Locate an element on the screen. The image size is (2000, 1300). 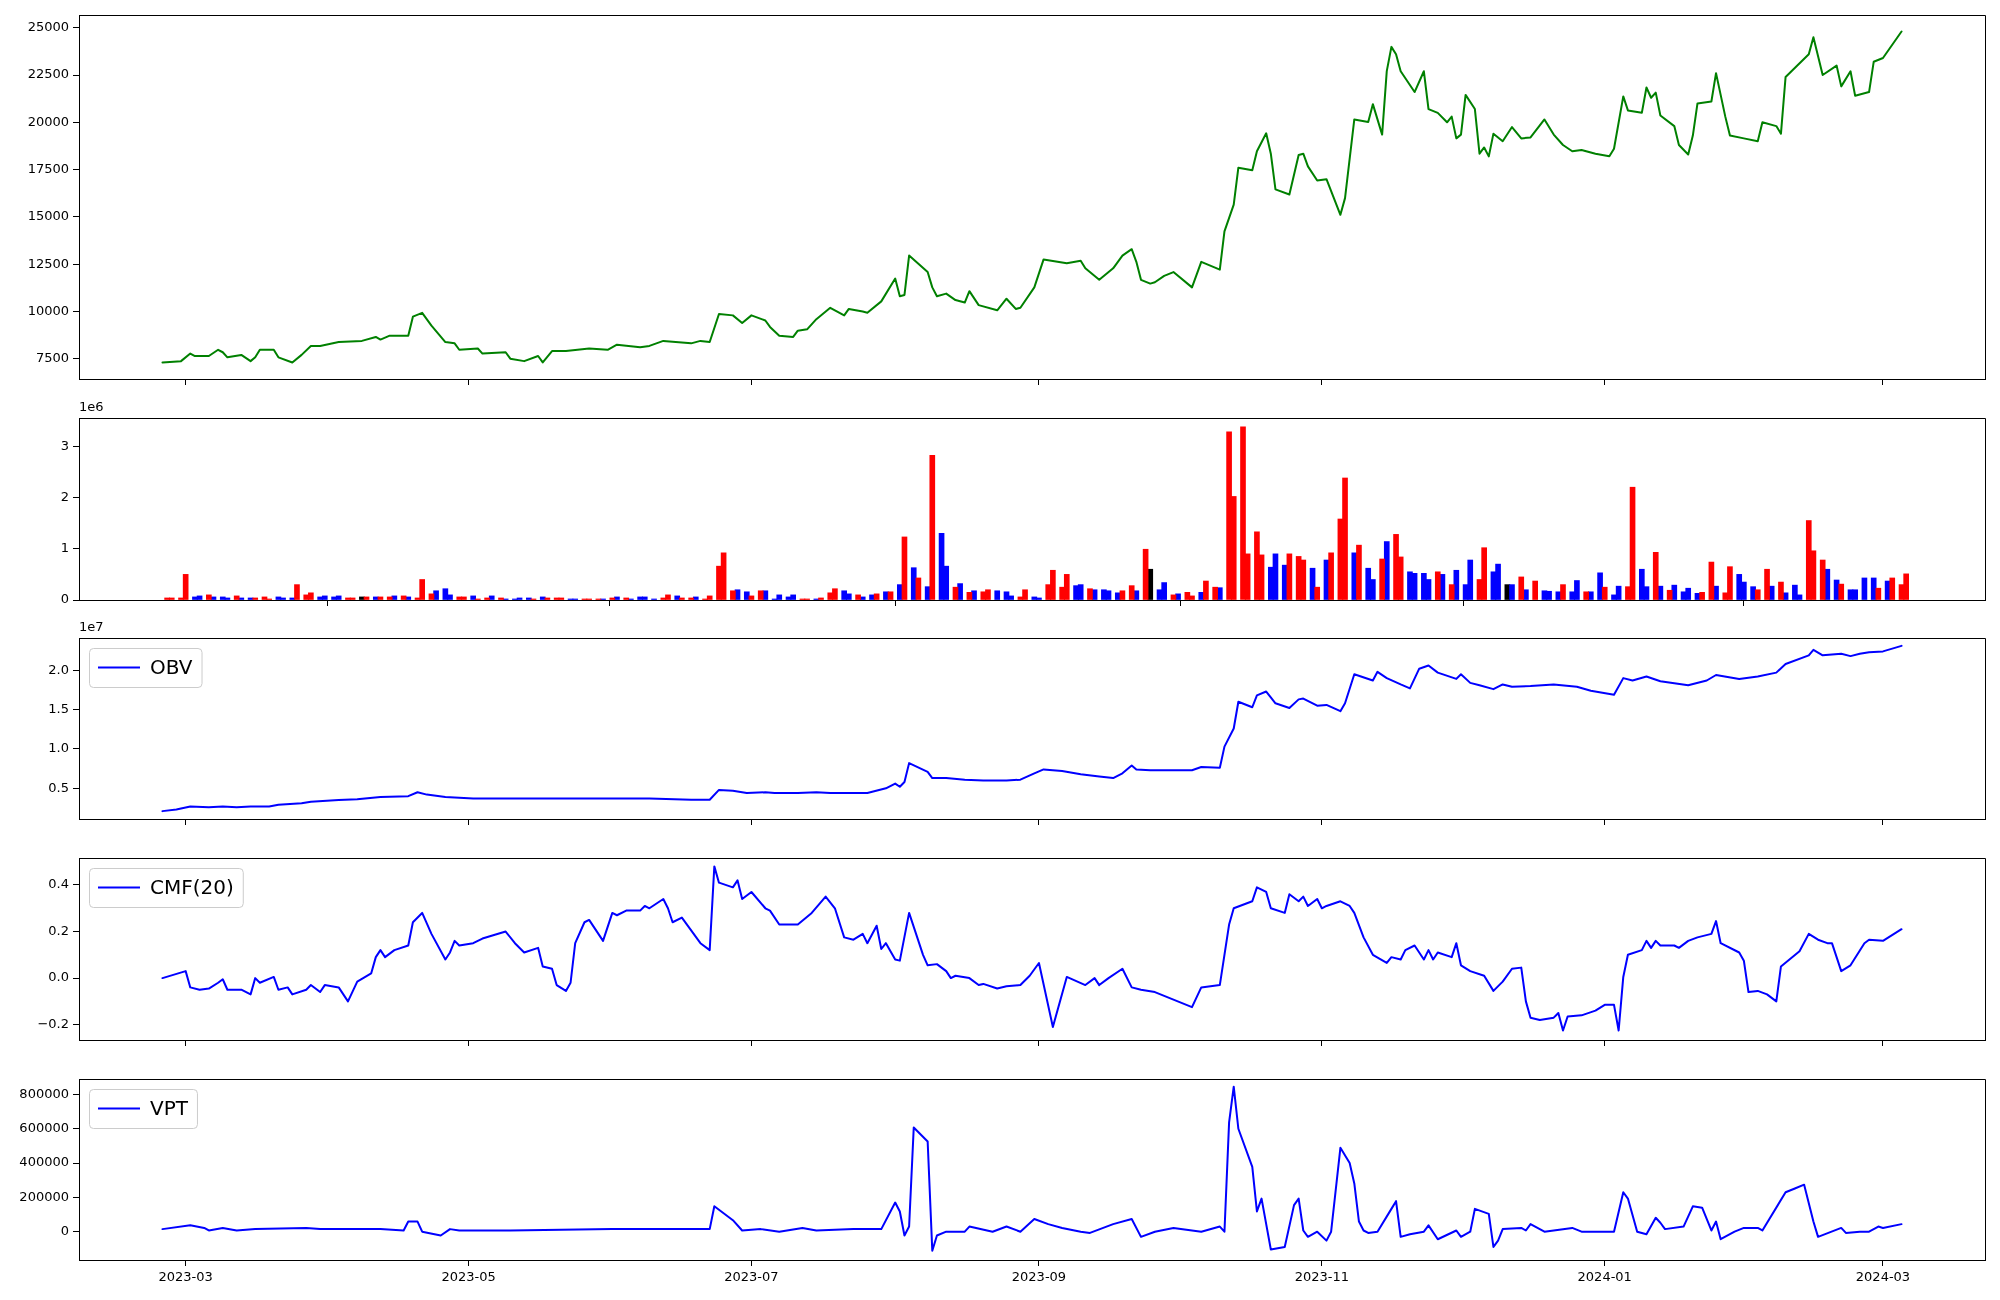
x-tick-label: 2023-05 is located at coordinates (468, 1277).